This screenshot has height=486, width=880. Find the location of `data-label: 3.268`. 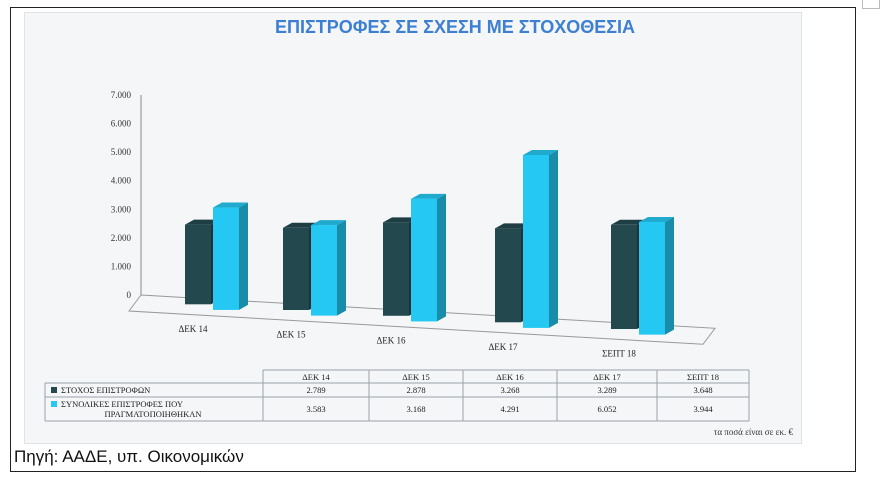

data-label: 3.268 is located at coordinates (509, 390).